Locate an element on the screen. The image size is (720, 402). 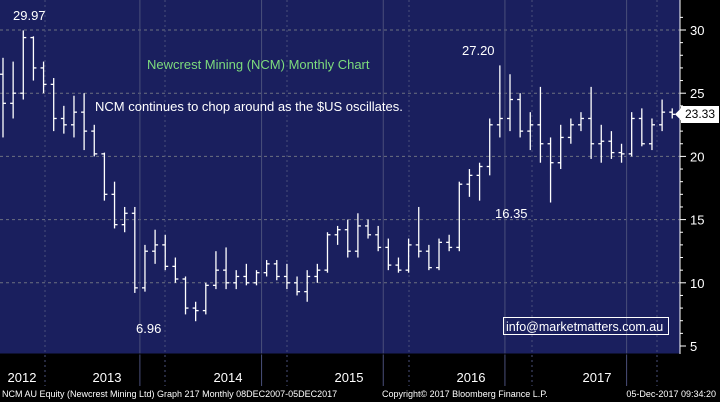
annotation-label: 27.20 is located at coordinates (478, 50).